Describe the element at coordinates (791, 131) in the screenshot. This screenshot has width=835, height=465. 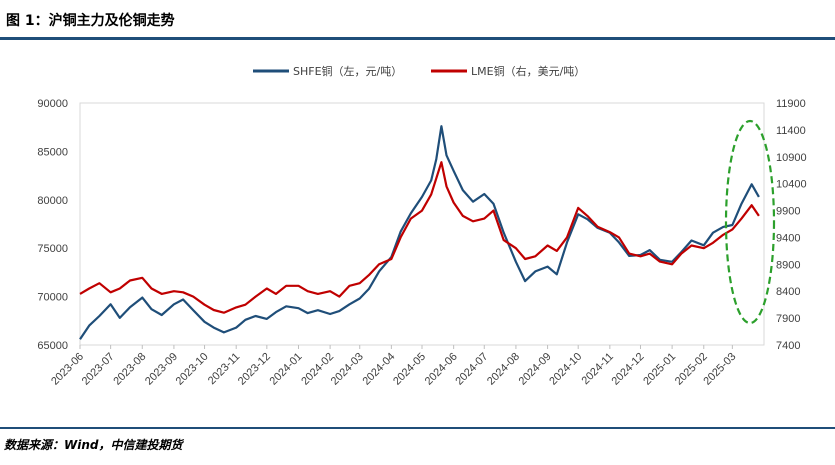
I see `y-right-tick-label: 11400` at that location.